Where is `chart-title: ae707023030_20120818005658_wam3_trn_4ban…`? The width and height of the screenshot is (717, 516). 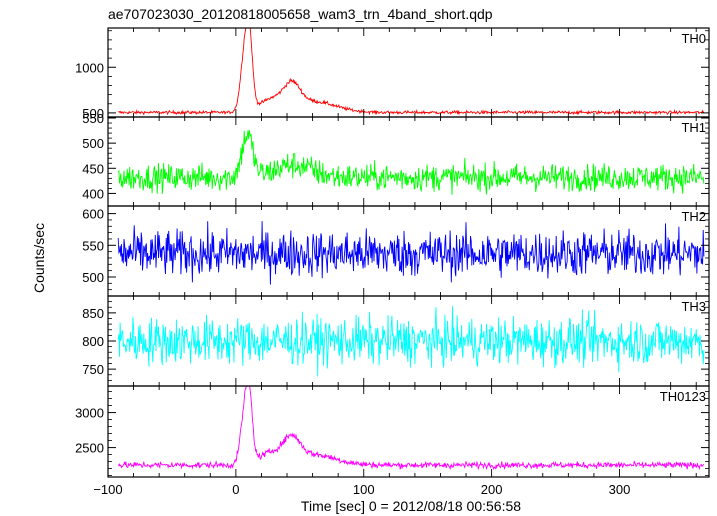 chart-title: ae707023030_20120818005658_wam3_trn_4ban… is located at coordinates (300, 14).